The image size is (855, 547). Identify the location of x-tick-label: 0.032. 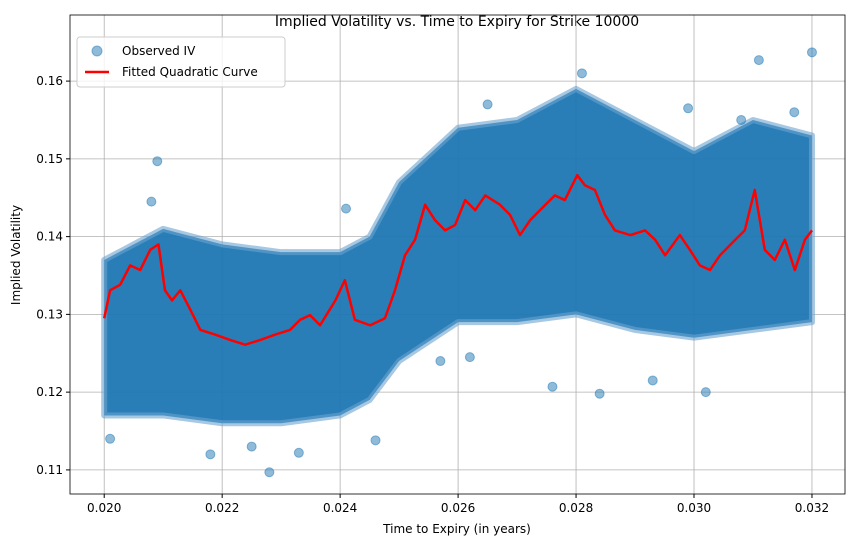
(812, 508).